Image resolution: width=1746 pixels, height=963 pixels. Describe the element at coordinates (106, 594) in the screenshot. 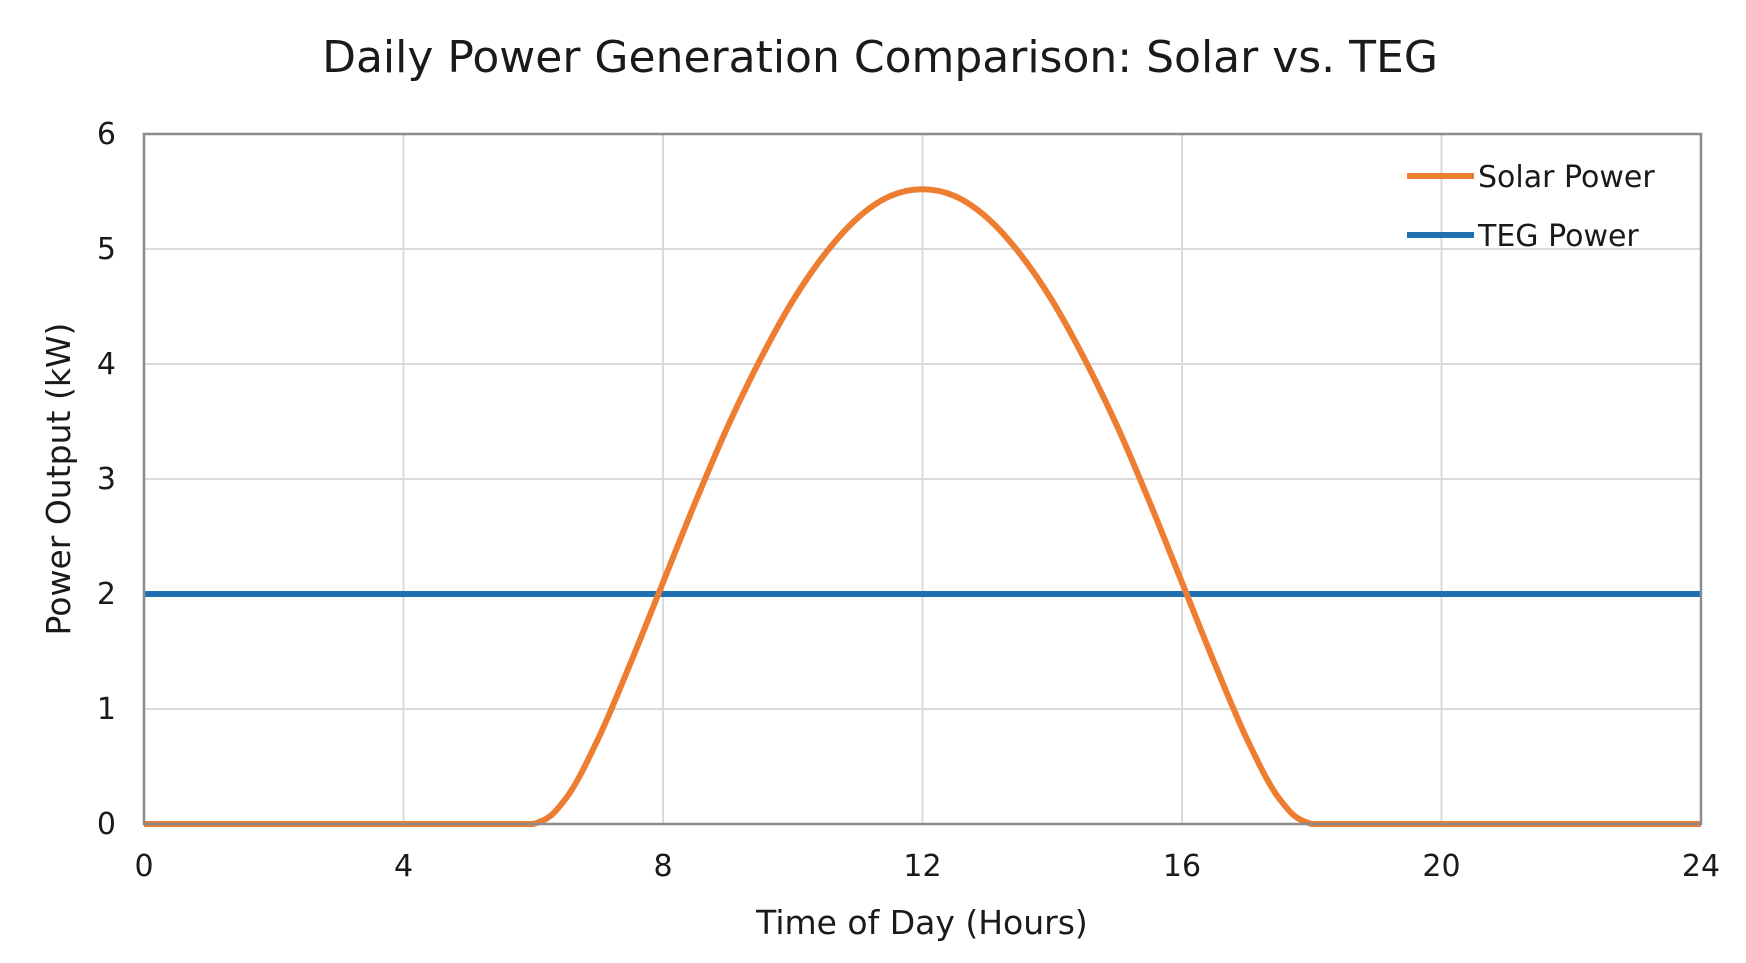

I see `y-tick-label: 2` at that location.